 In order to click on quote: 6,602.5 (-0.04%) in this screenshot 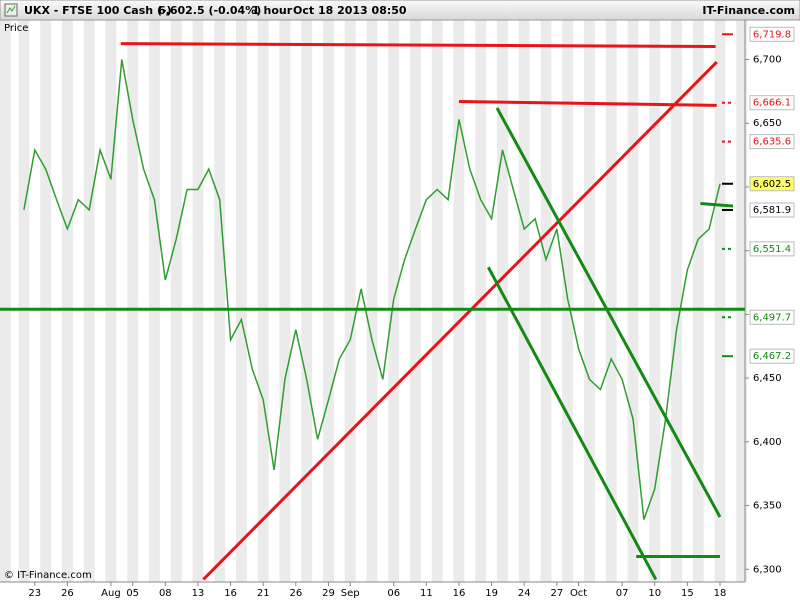, I will do `click(209, 10)`.